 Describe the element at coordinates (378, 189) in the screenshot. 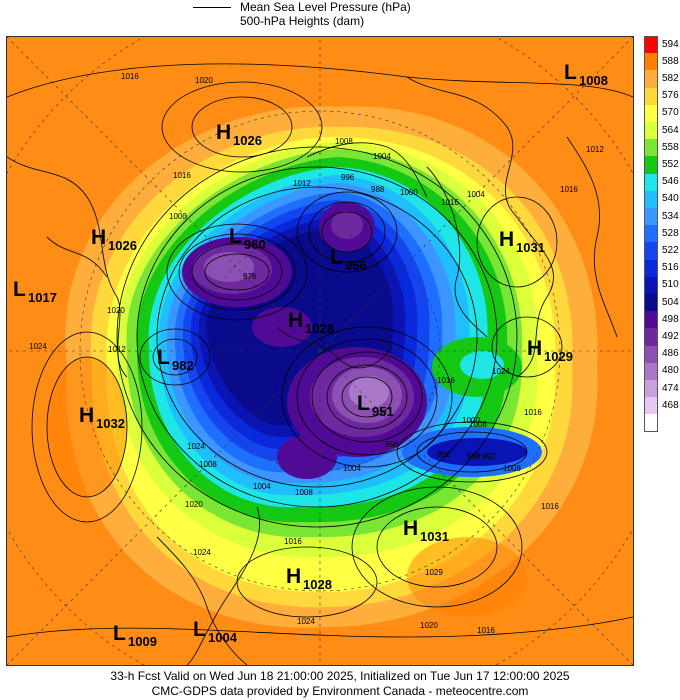

I see `isobar-label: 988` at that location.